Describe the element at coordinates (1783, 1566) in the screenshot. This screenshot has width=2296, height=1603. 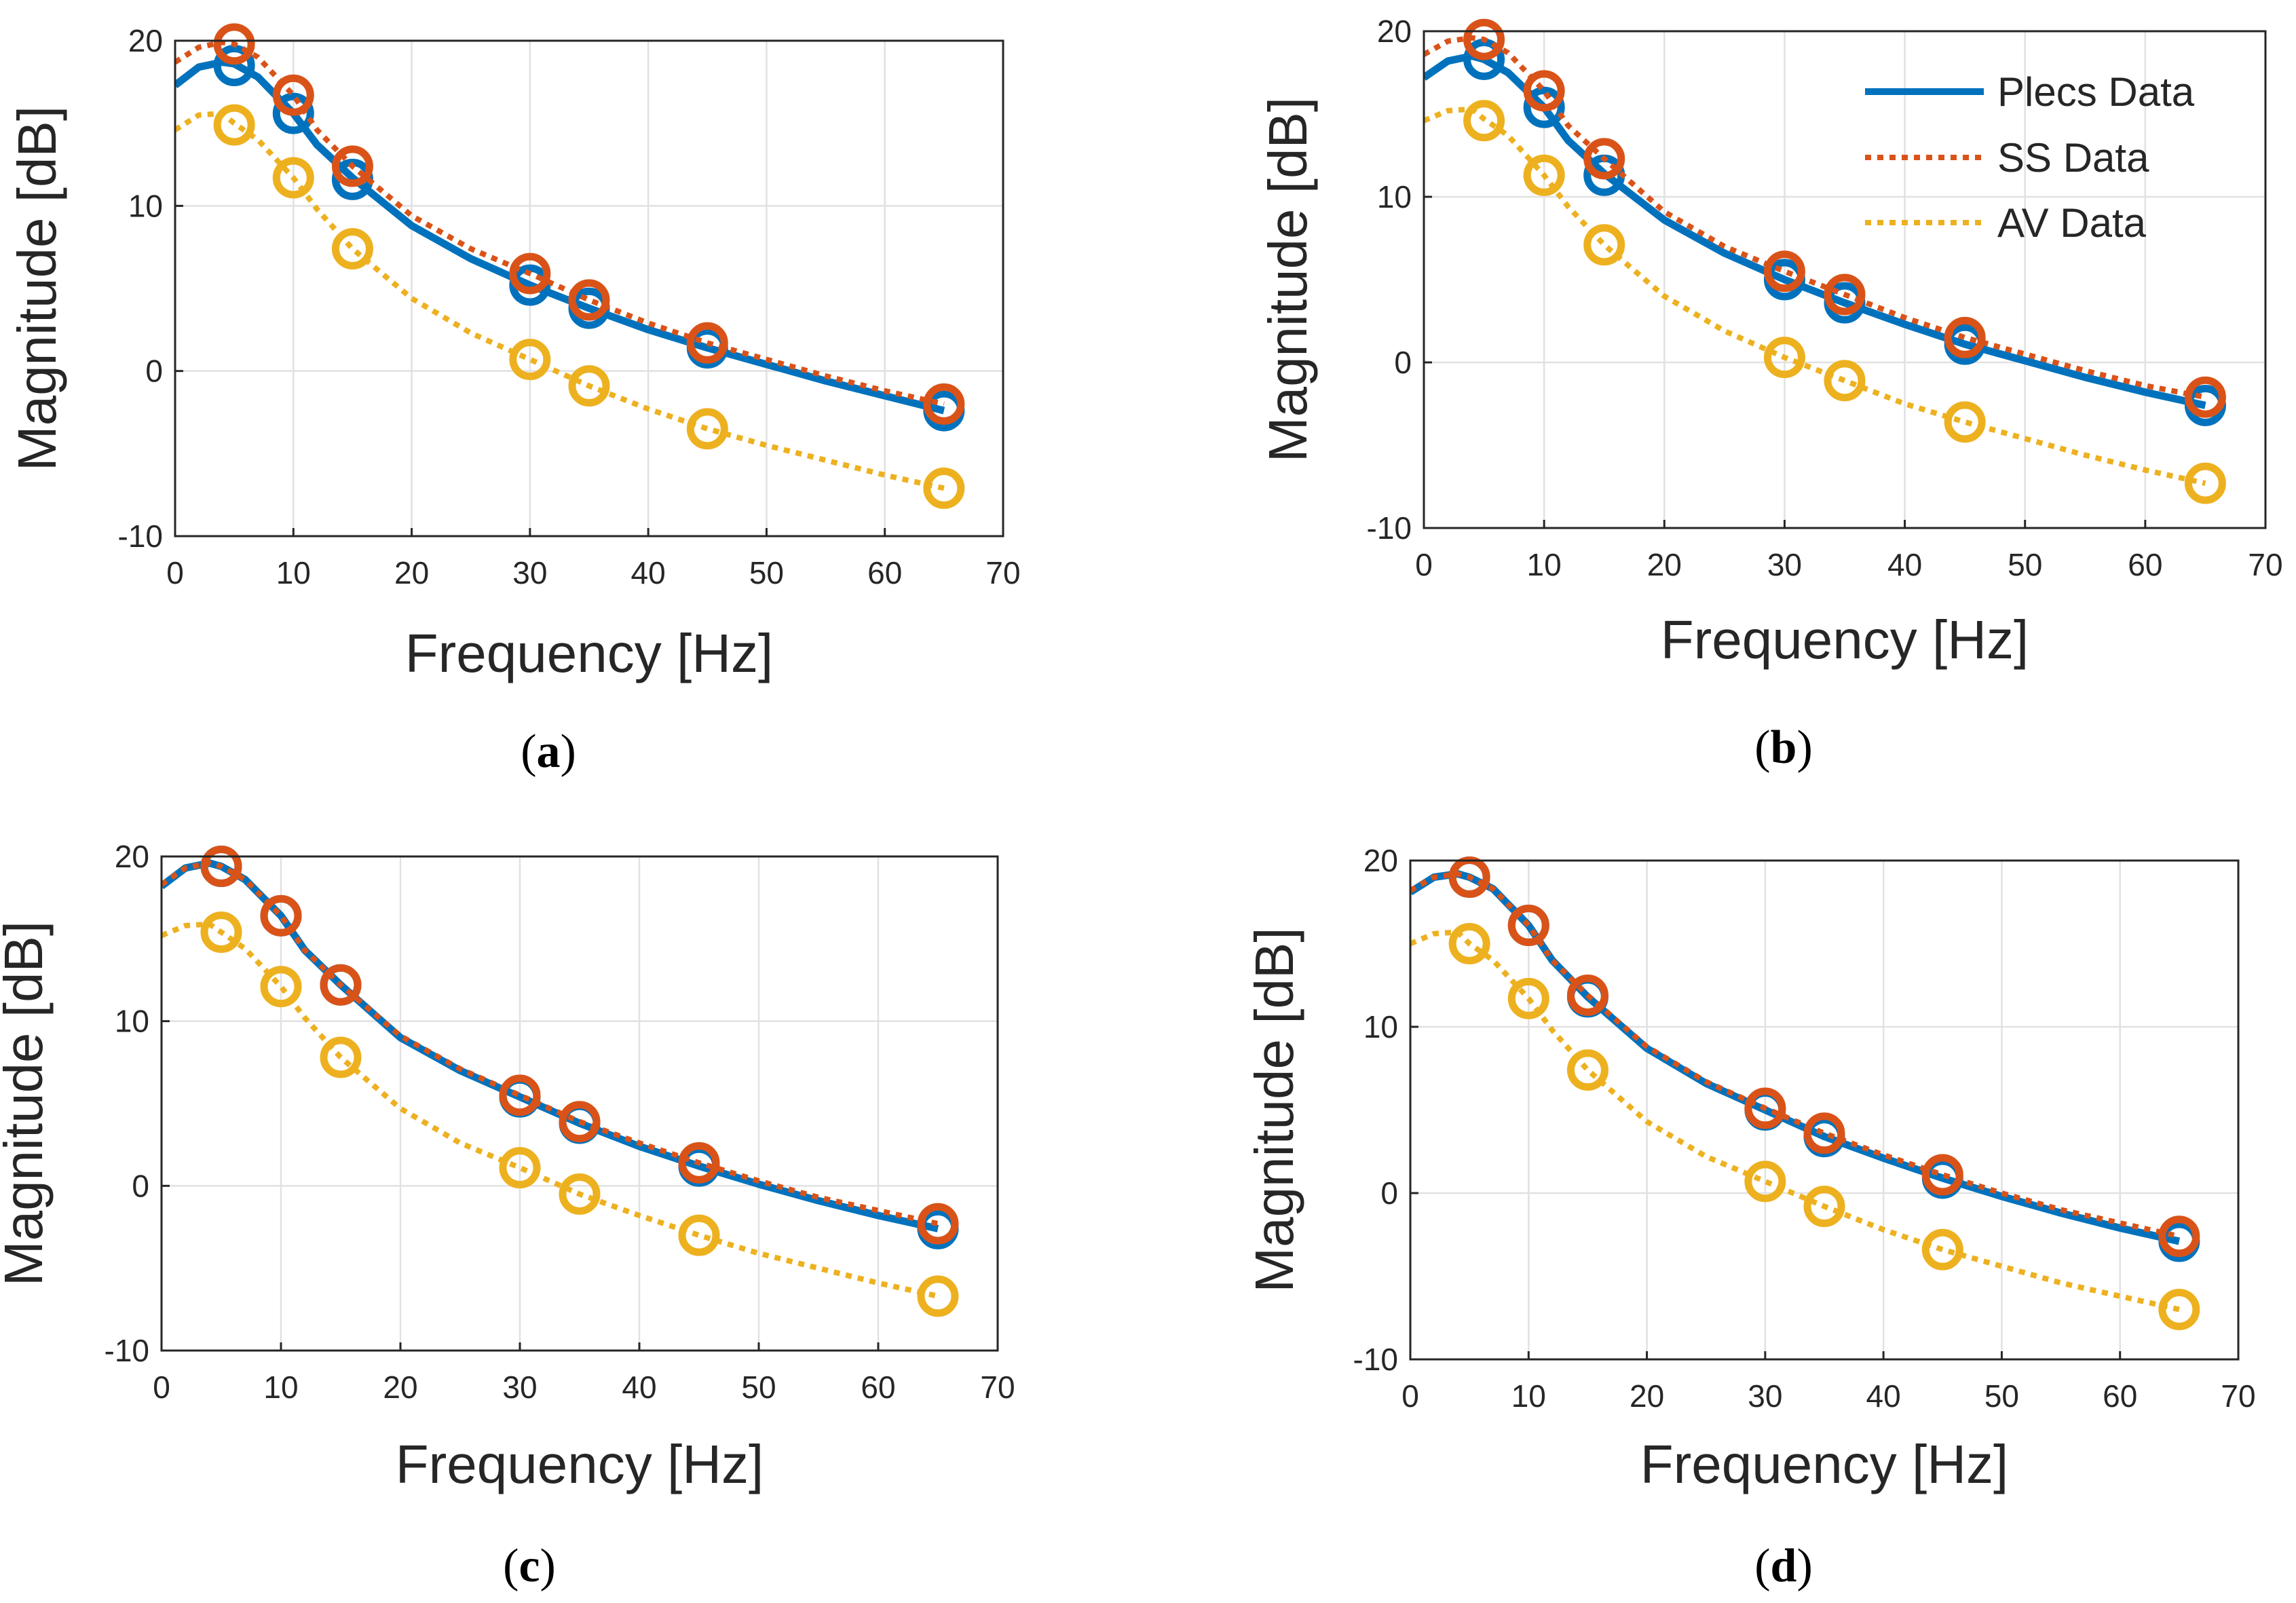
I see `panel-label: (d)` at that location.